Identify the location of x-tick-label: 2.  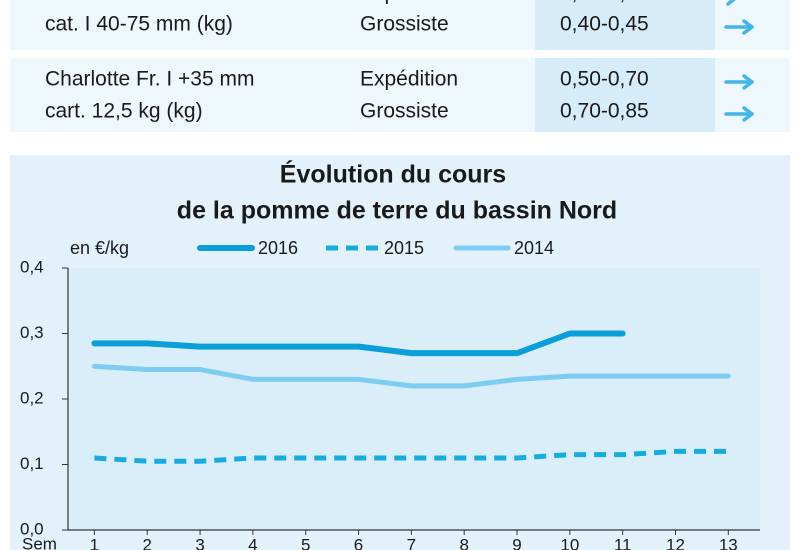
(147, 542).